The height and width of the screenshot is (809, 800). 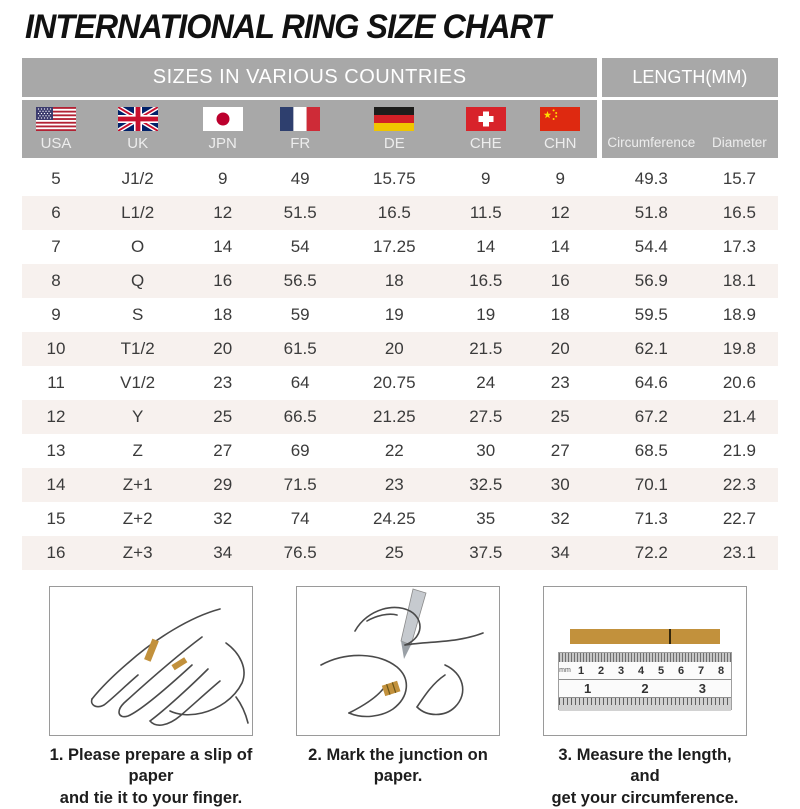 I want to click on table-cell: Z+1, so click(x=137, y=484).